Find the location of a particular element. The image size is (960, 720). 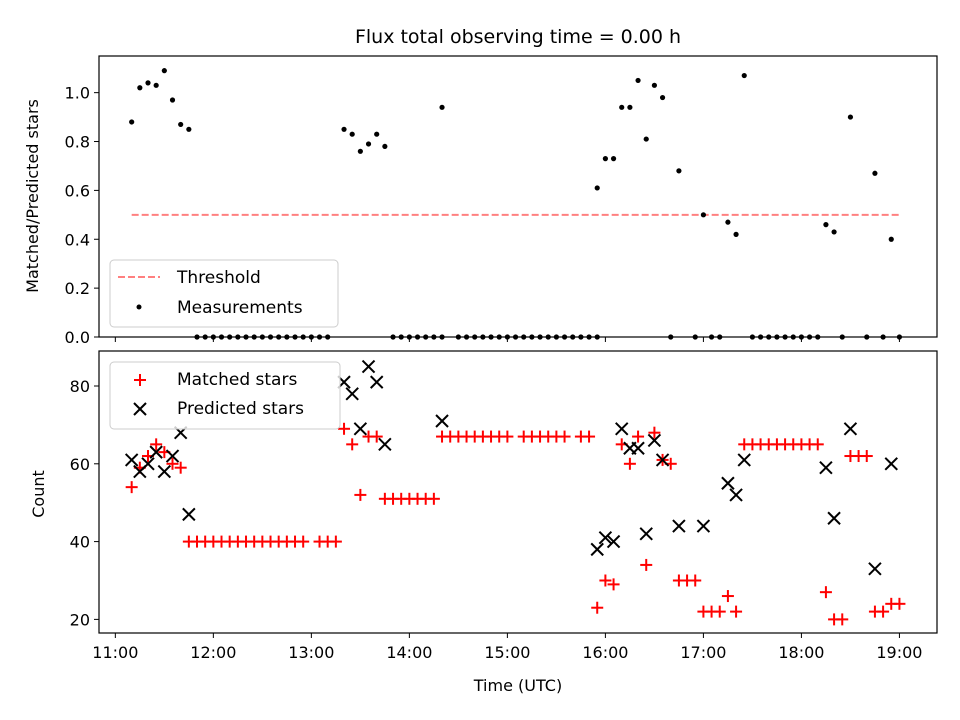

x-tick-label: 14:00 is located at coordinates (409, 652).